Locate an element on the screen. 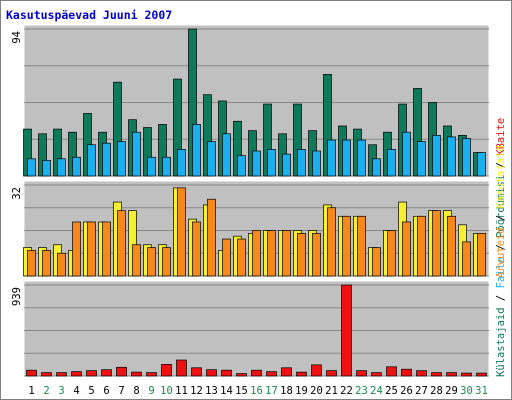 Image resolution: width=512 pixels, height=400 pixels. x-tick-label: 29 is located at coordinates (451, 391).